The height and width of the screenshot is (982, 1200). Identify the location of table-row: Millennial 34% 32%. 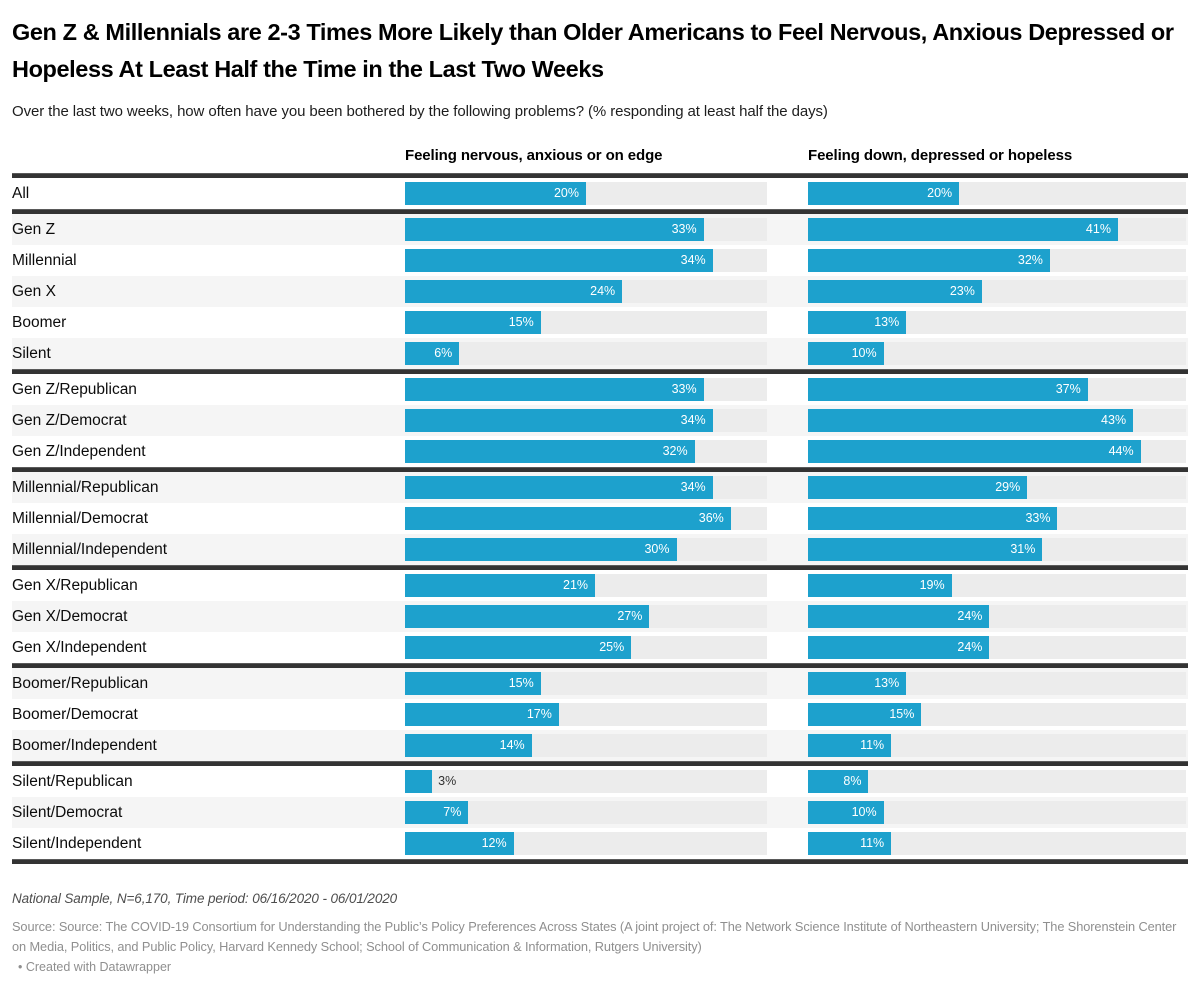
(600, 260).